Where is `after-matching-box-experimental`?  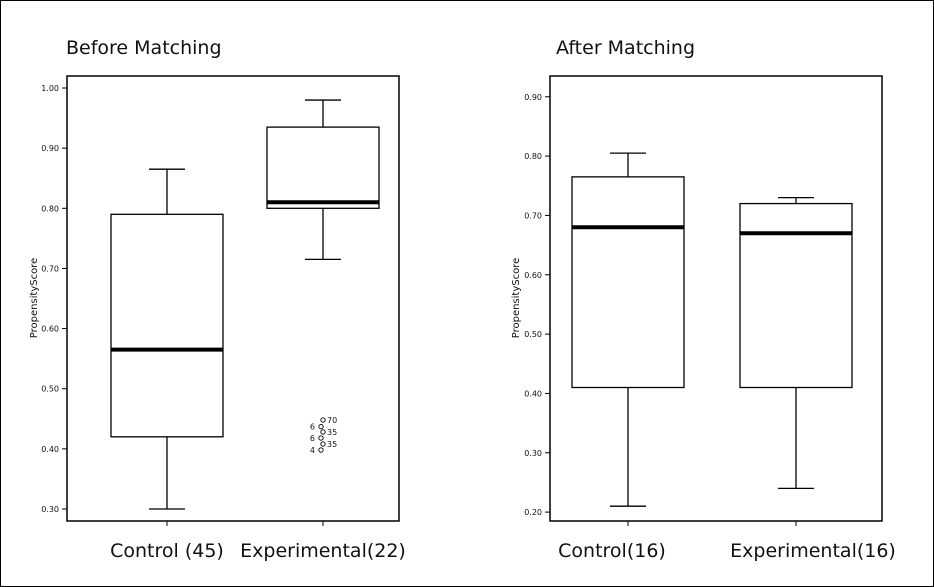
after-matching-box-experimental is located at coordinates (796, 343).